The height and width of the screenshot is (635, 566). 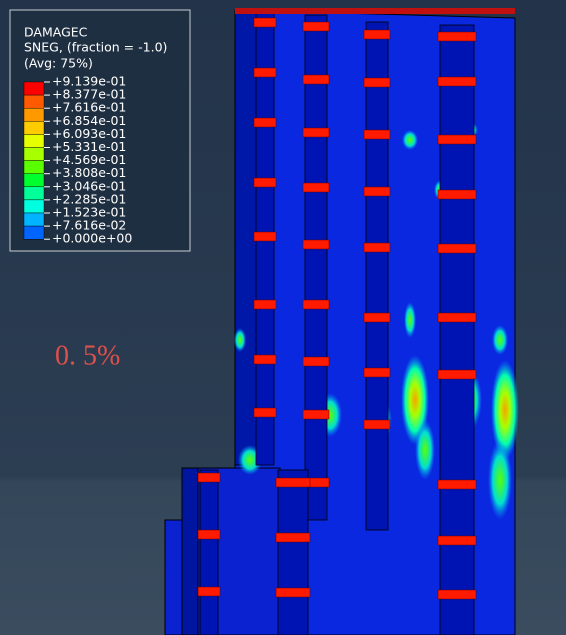 I want to click on legend-label: +4.569e-01, so click(x=89, y=159).